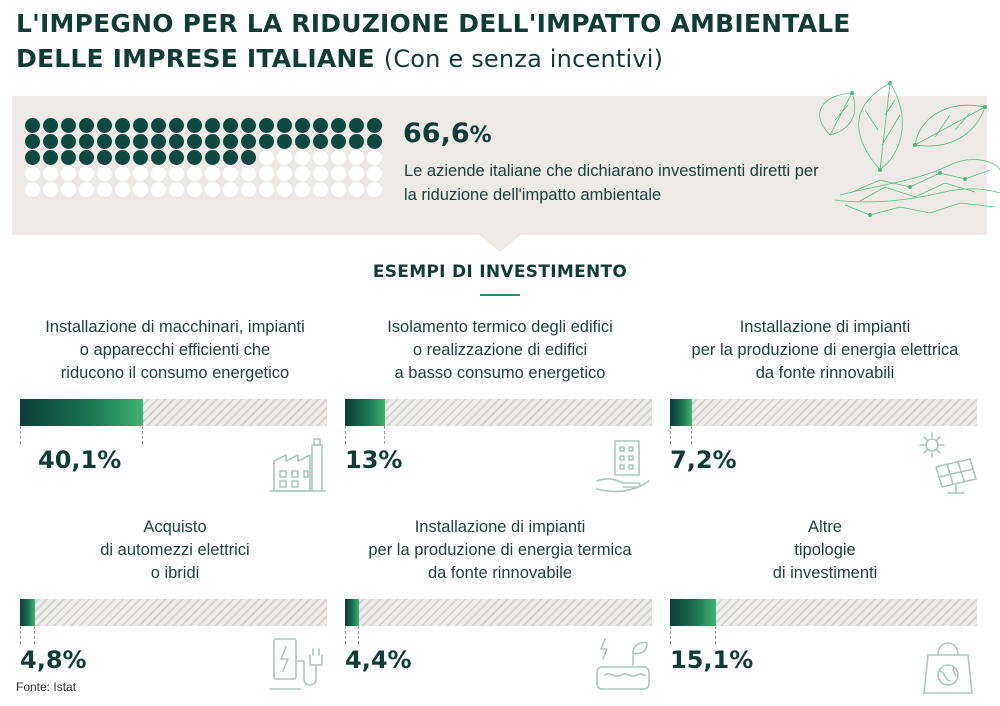  I want to click on category-label-line: Installazione di impianti, so click(500, 527).